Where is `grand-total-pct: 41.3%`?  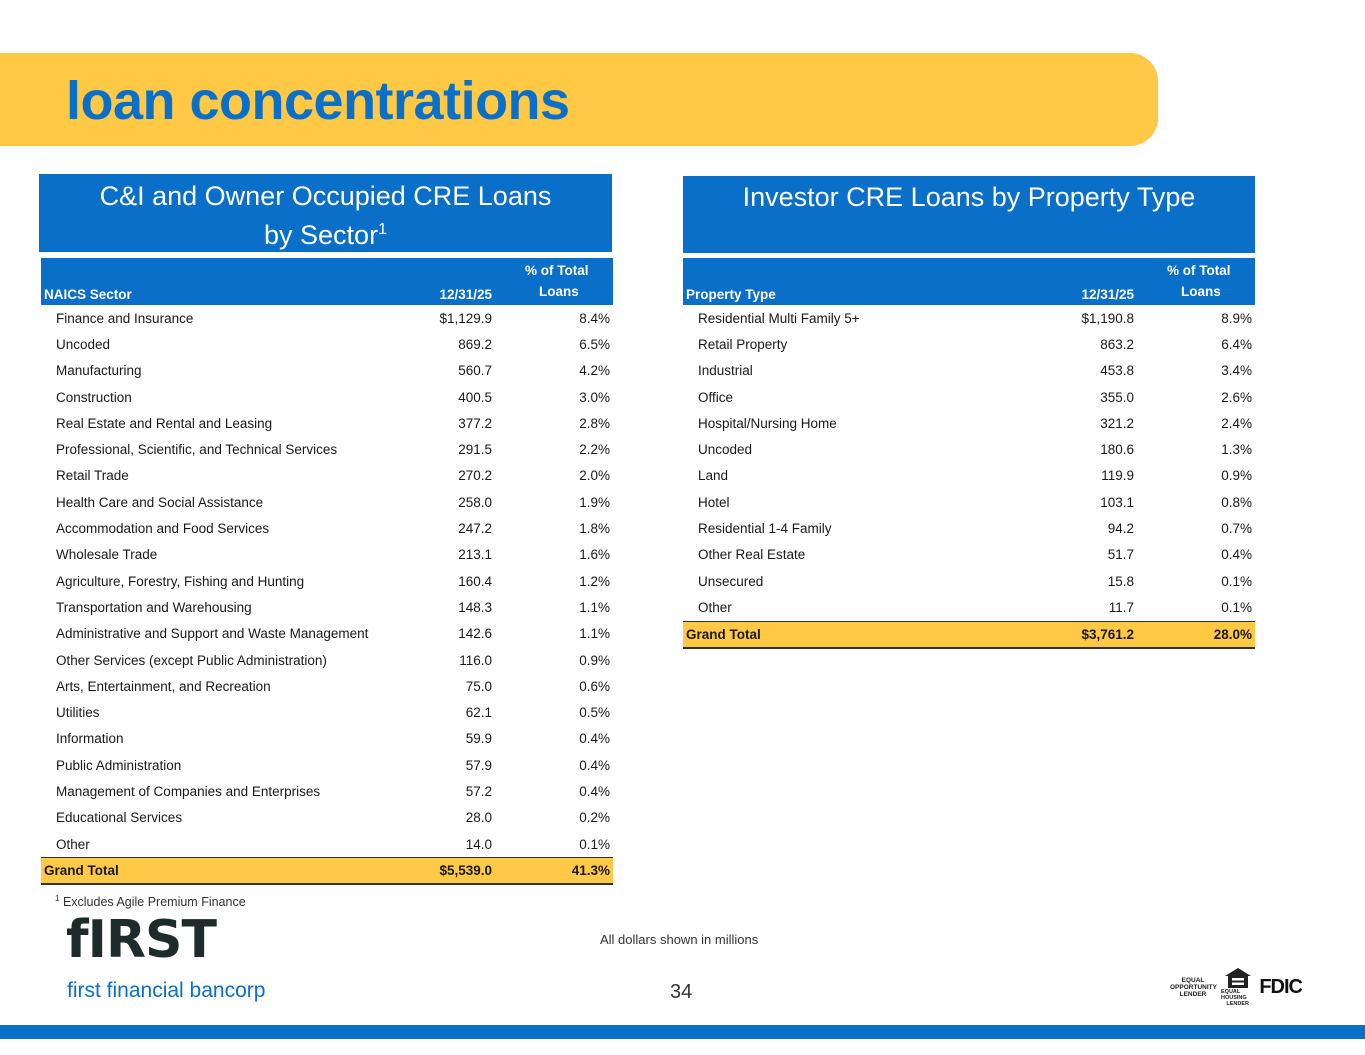
grand-total-pct: 41.3% is located at coordinates (554, 871).